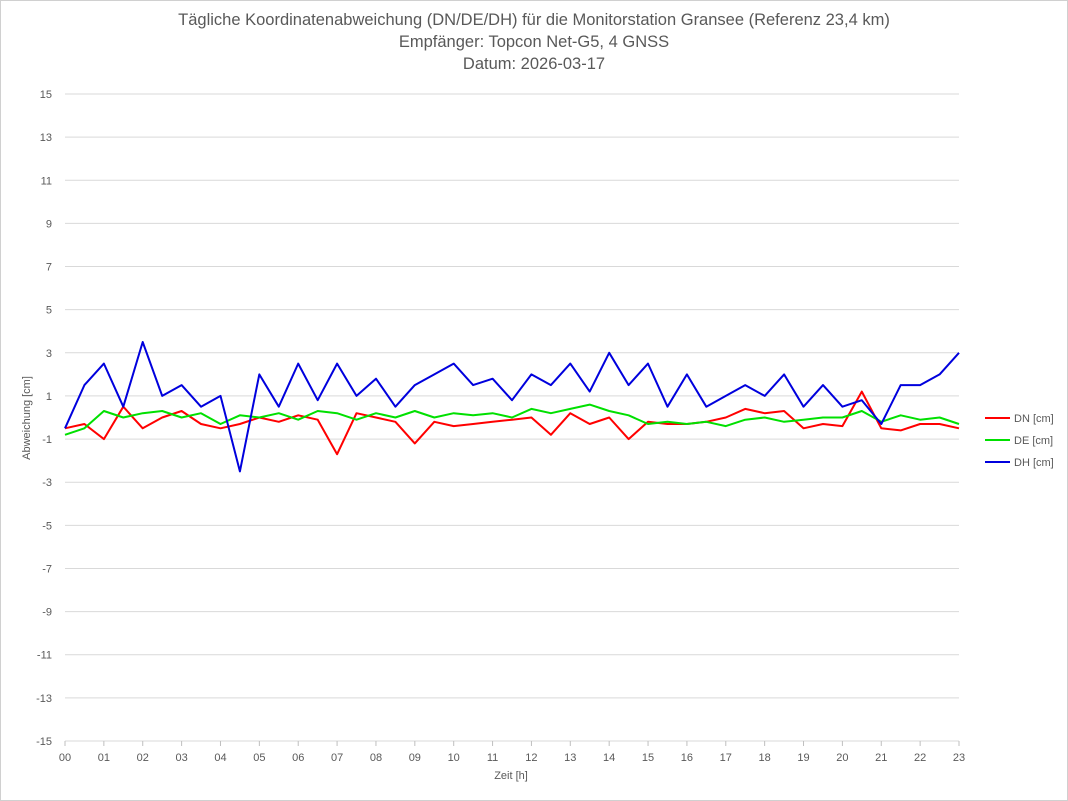 The image size is (1068, 801). I want to click on x-tick-label: 10, so click(454, 758).